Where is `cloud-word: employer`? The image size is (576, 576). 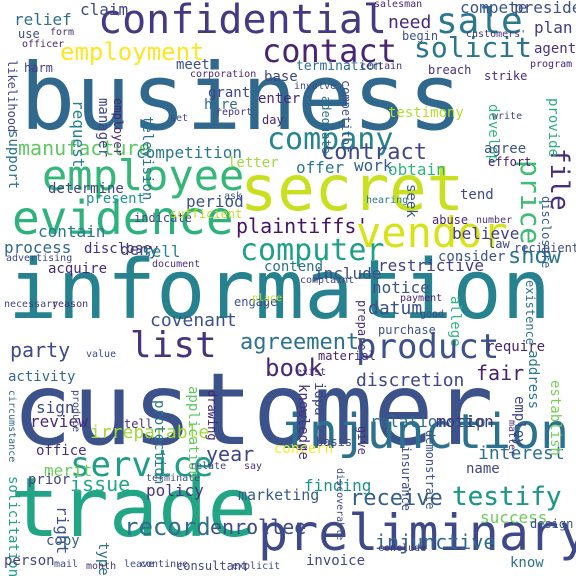
cloud-word: employer is located at coordinates (118, 127).